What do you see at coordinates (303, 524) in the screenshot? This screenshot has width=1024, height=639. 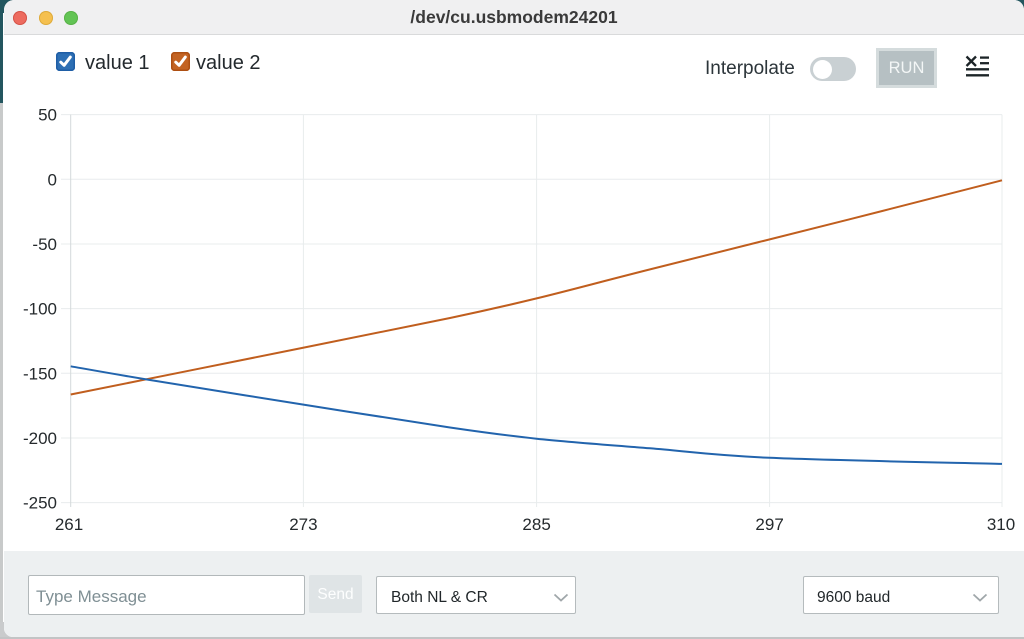 I see `svg-text: 273` at bounding box center [303, 524].